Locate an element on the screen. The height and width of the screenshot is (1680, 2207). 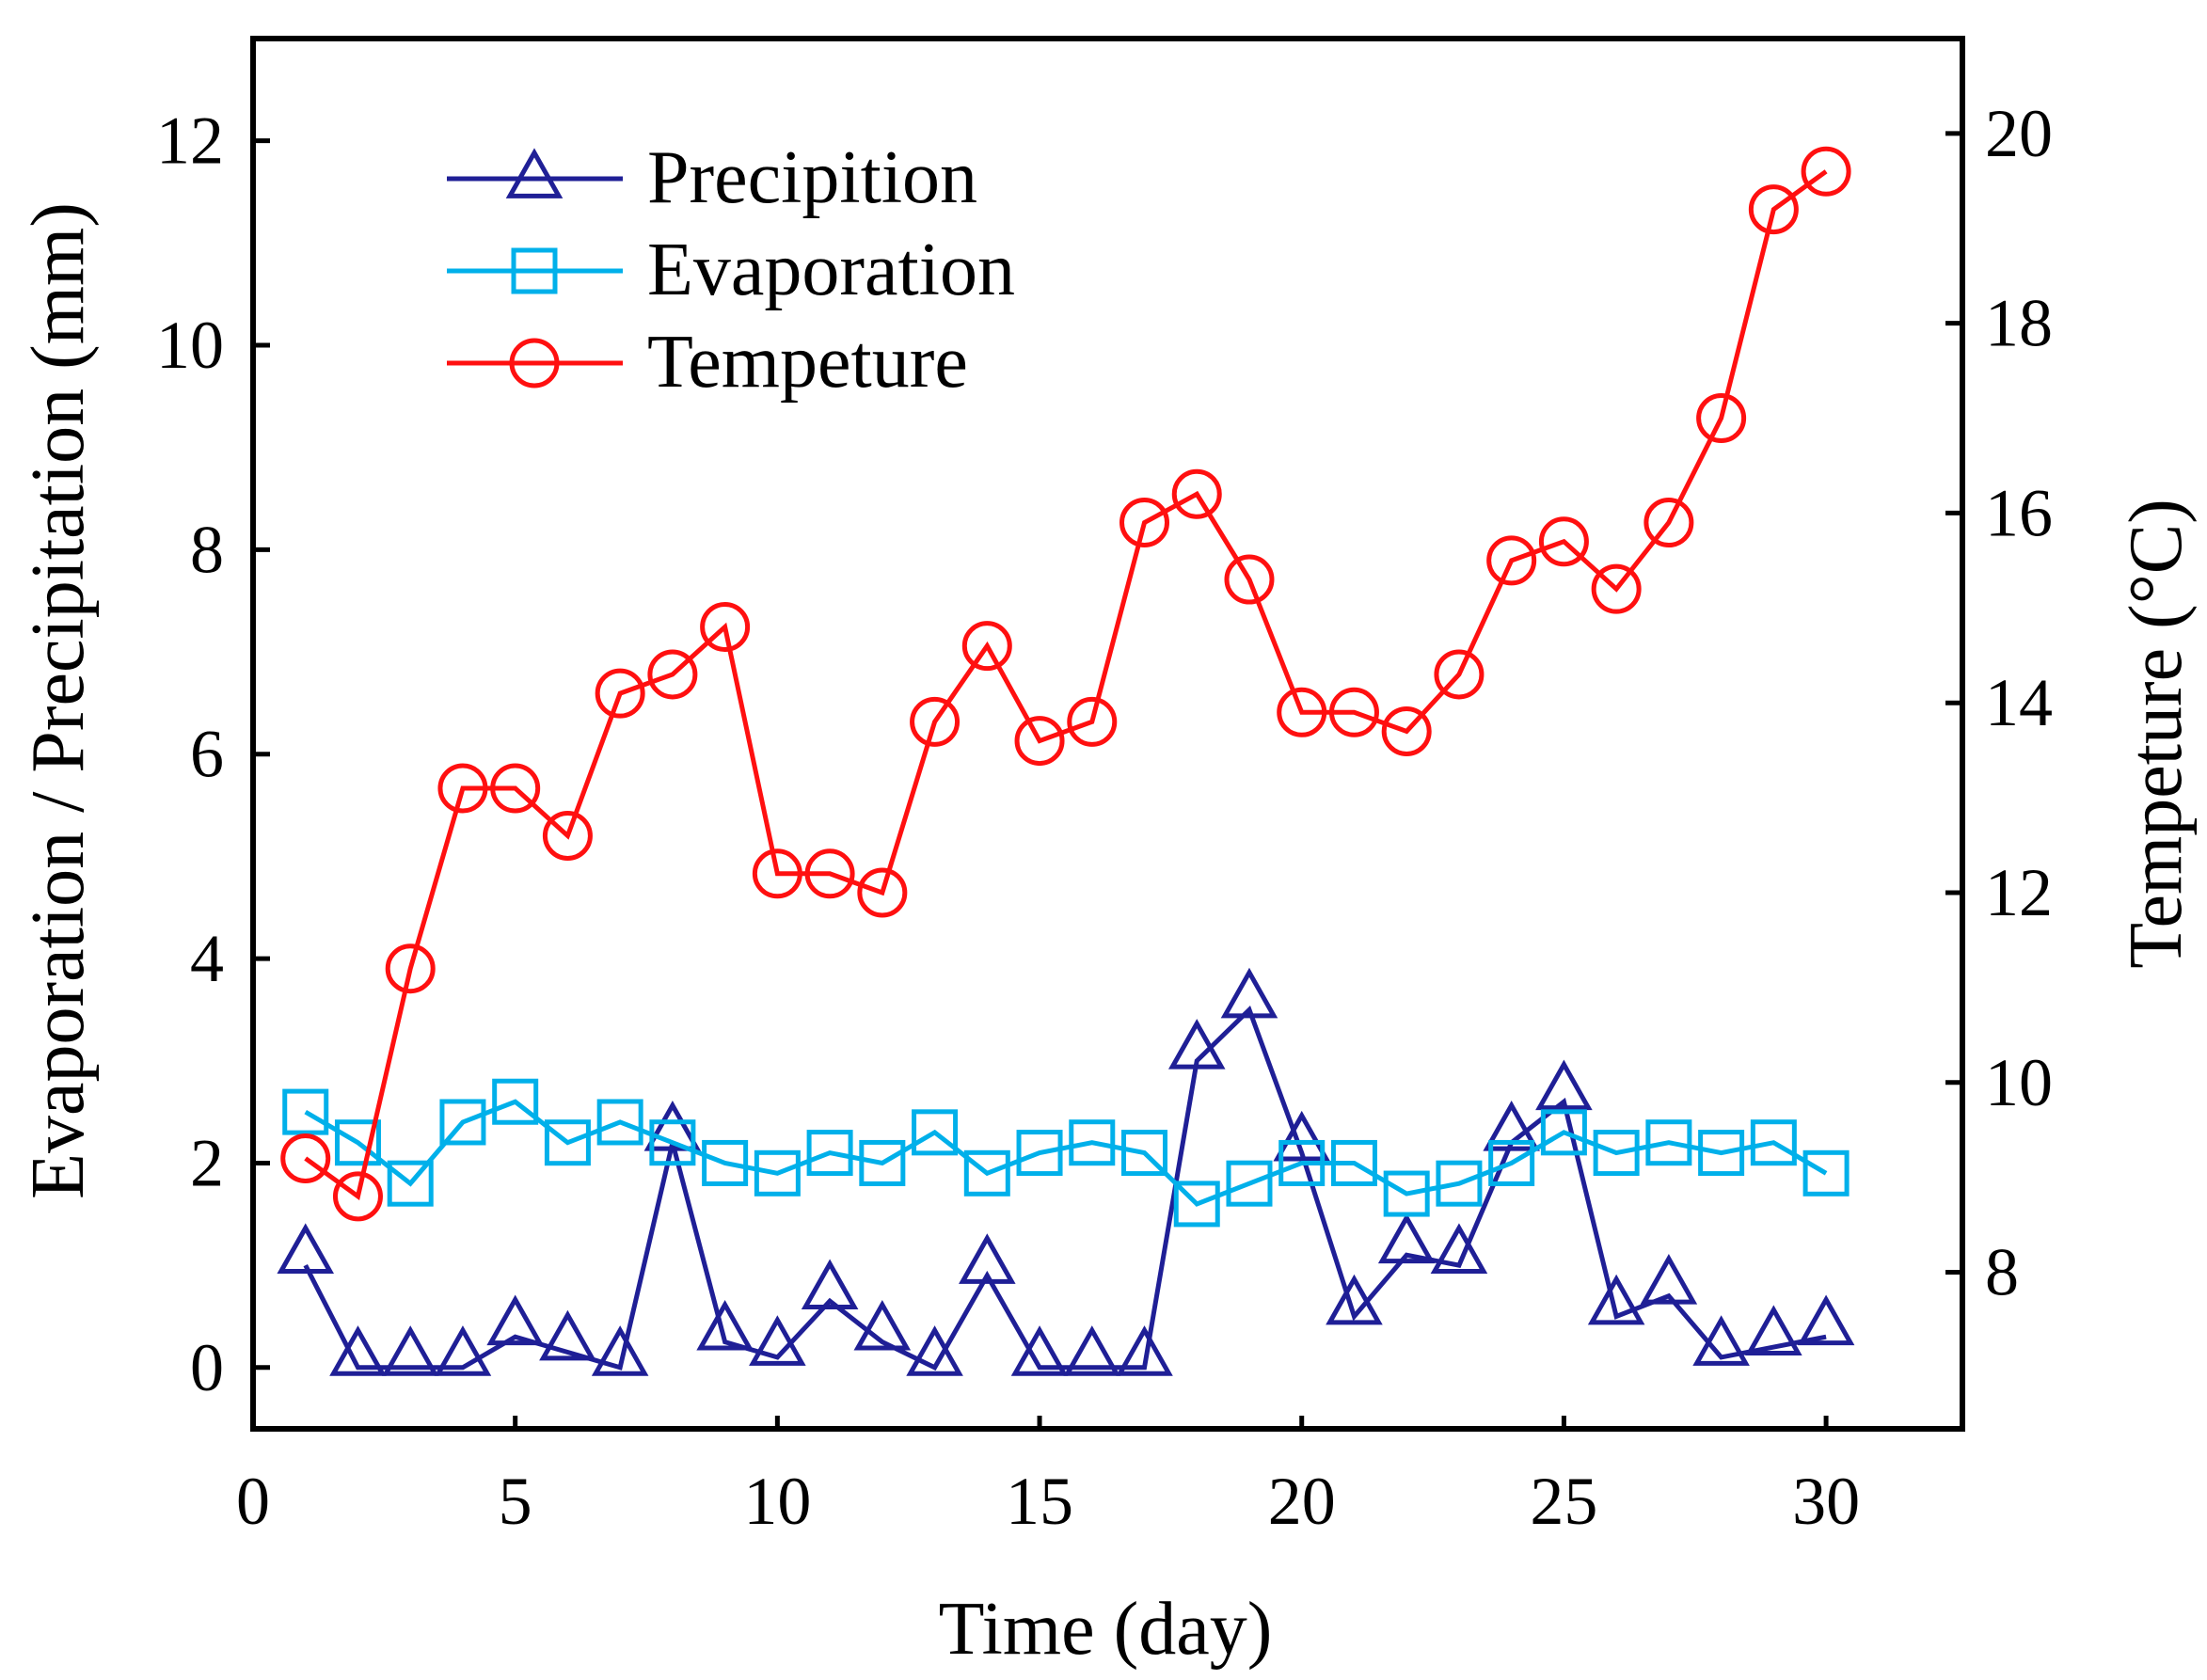
y-right-tick-label: 14 is located at coordinates (2019, 702).